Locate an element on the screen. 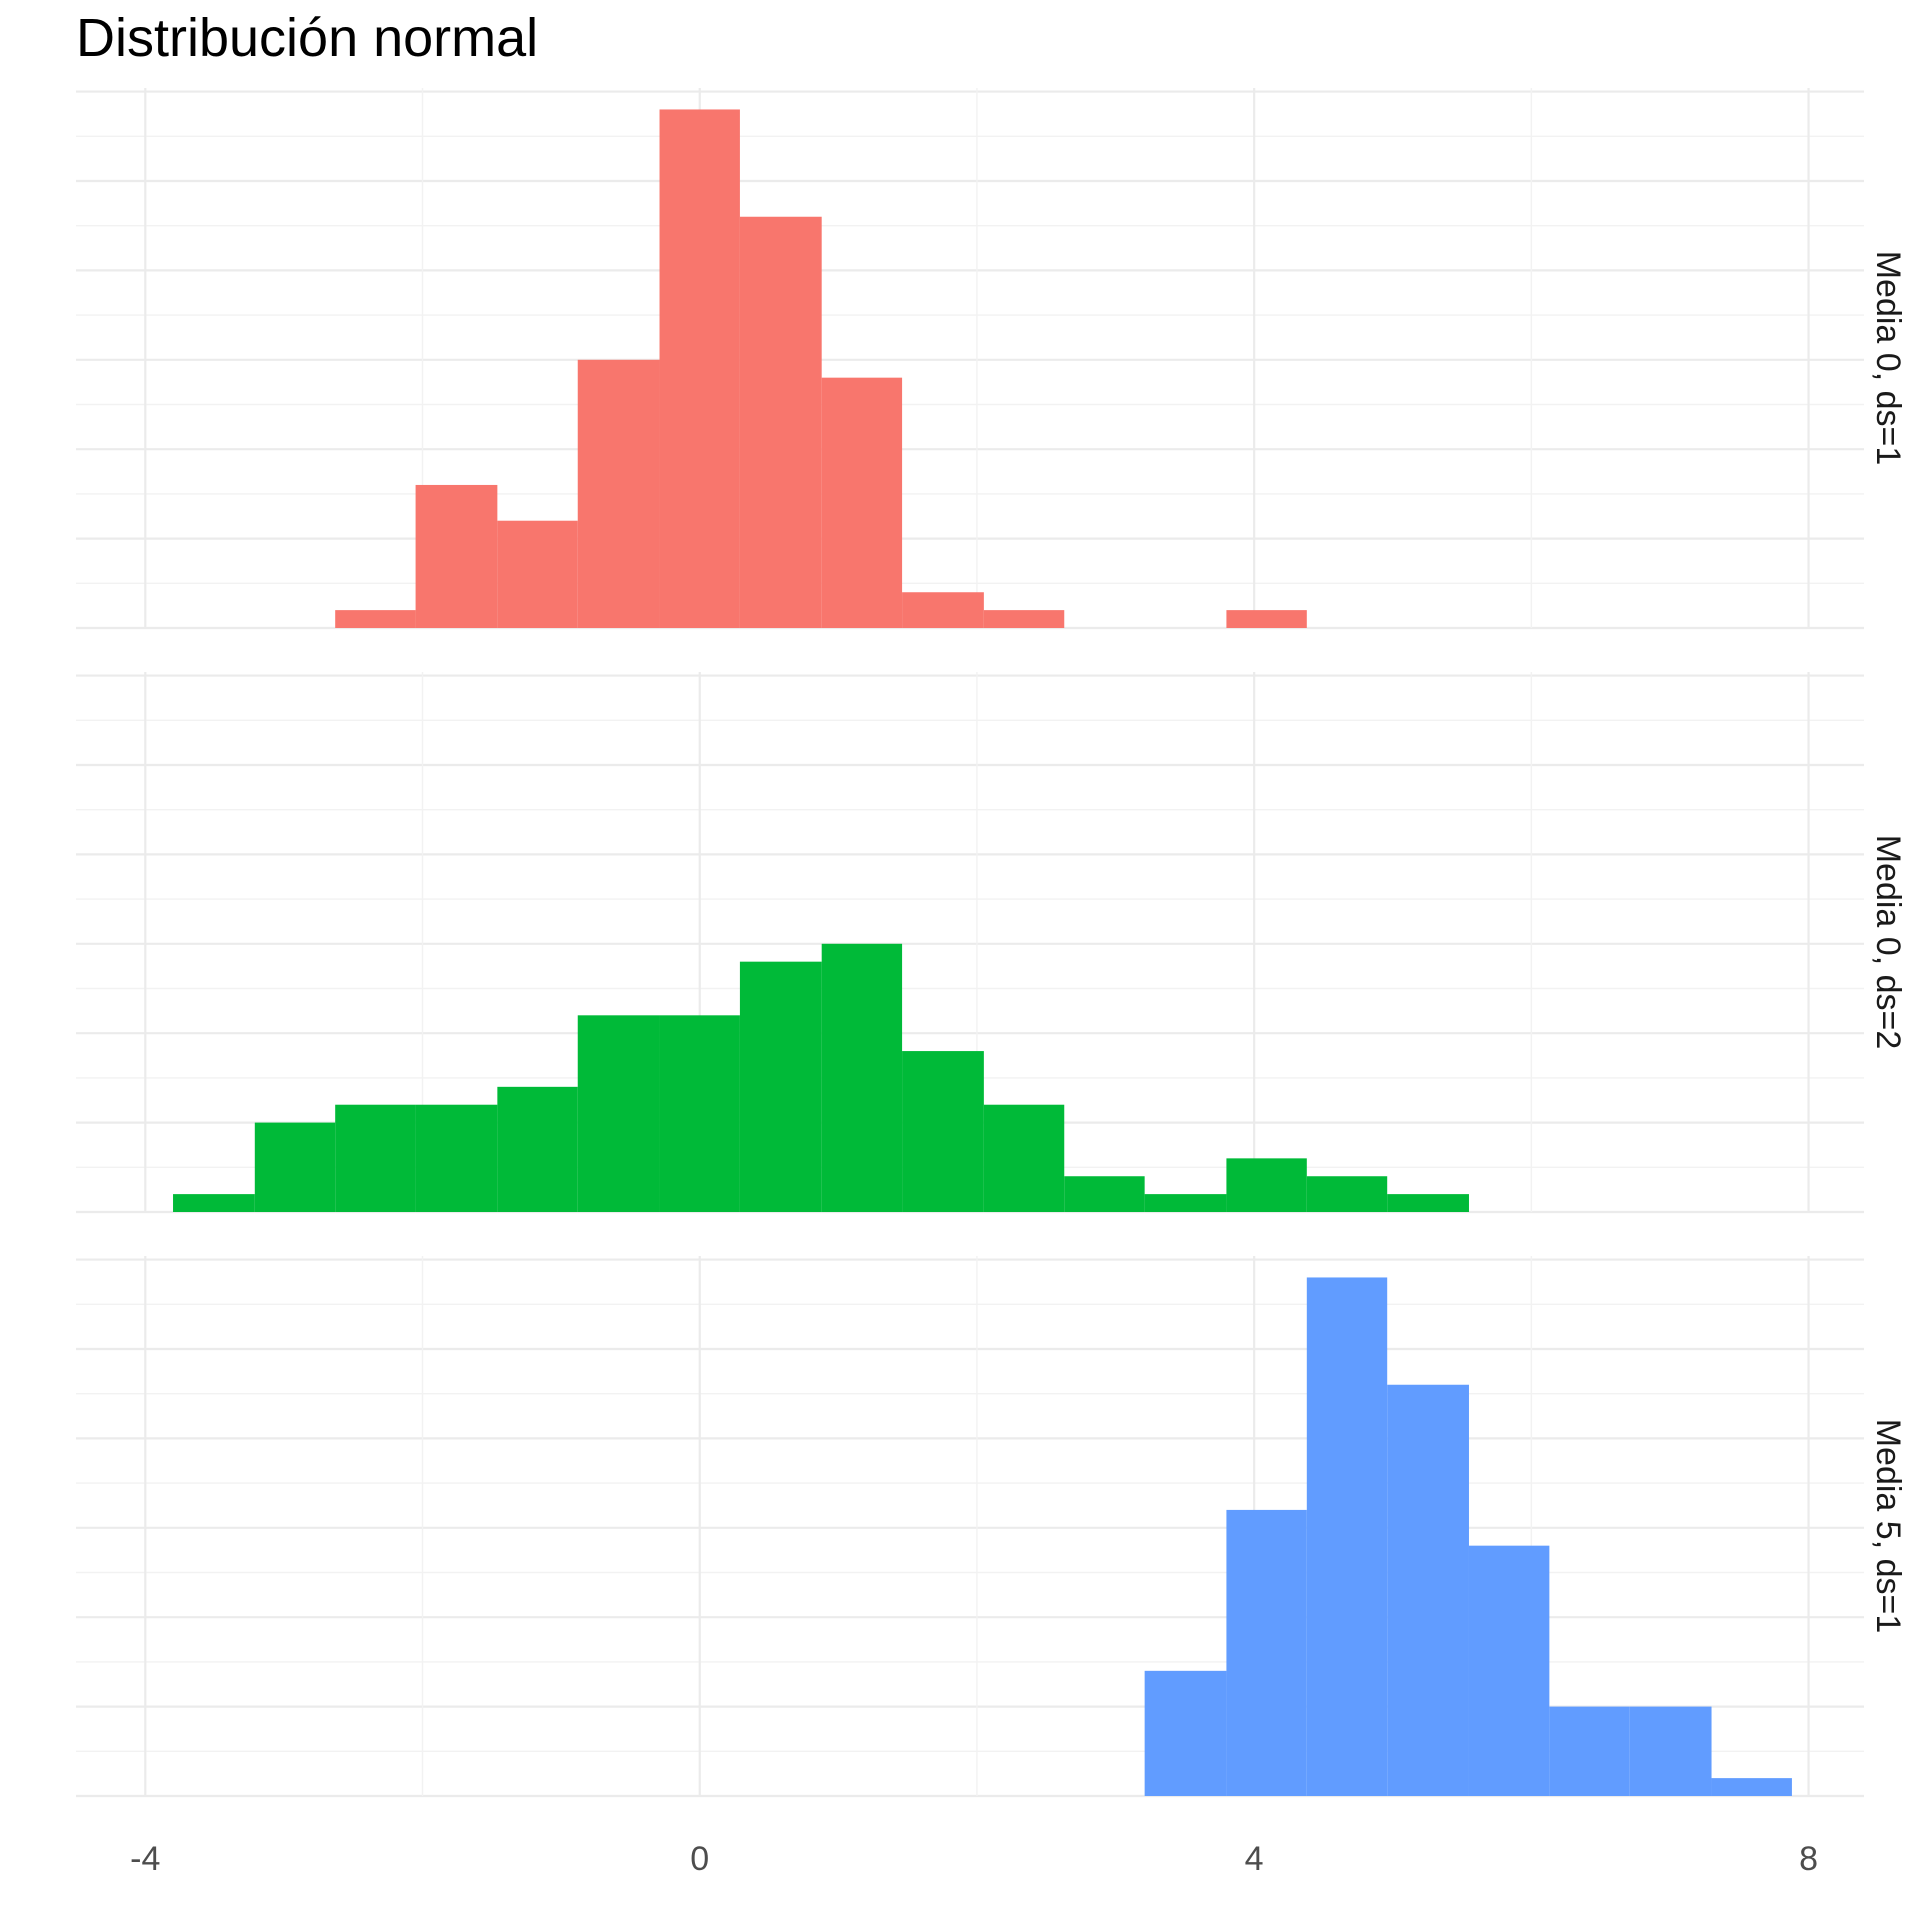  chart-title: Distribución normal is located at coordinates (307, 38).